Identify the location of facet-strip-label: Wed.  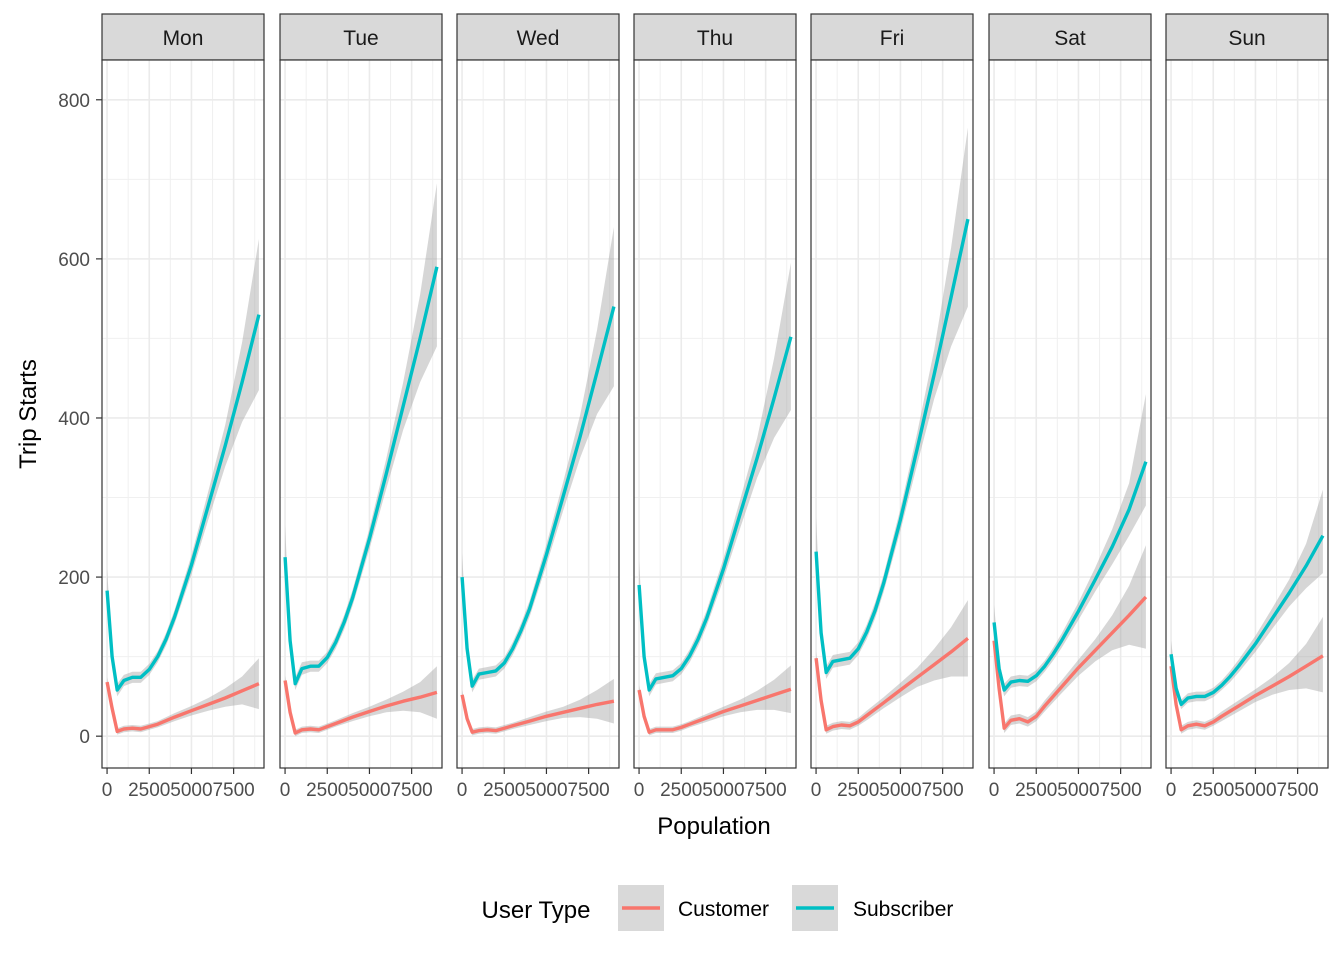
(538, 38).